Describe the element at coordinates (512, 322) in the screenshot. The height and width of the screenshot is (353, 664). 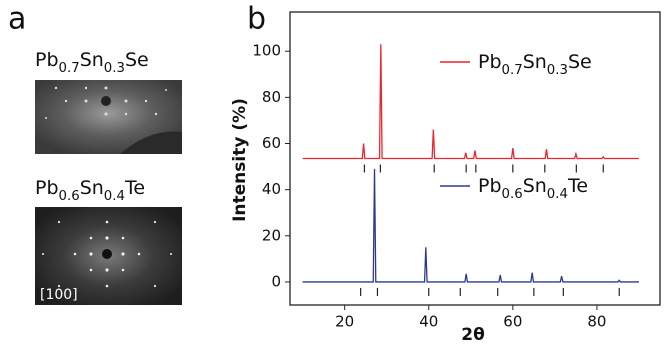
I see `x-tick-label: 60` at that location.